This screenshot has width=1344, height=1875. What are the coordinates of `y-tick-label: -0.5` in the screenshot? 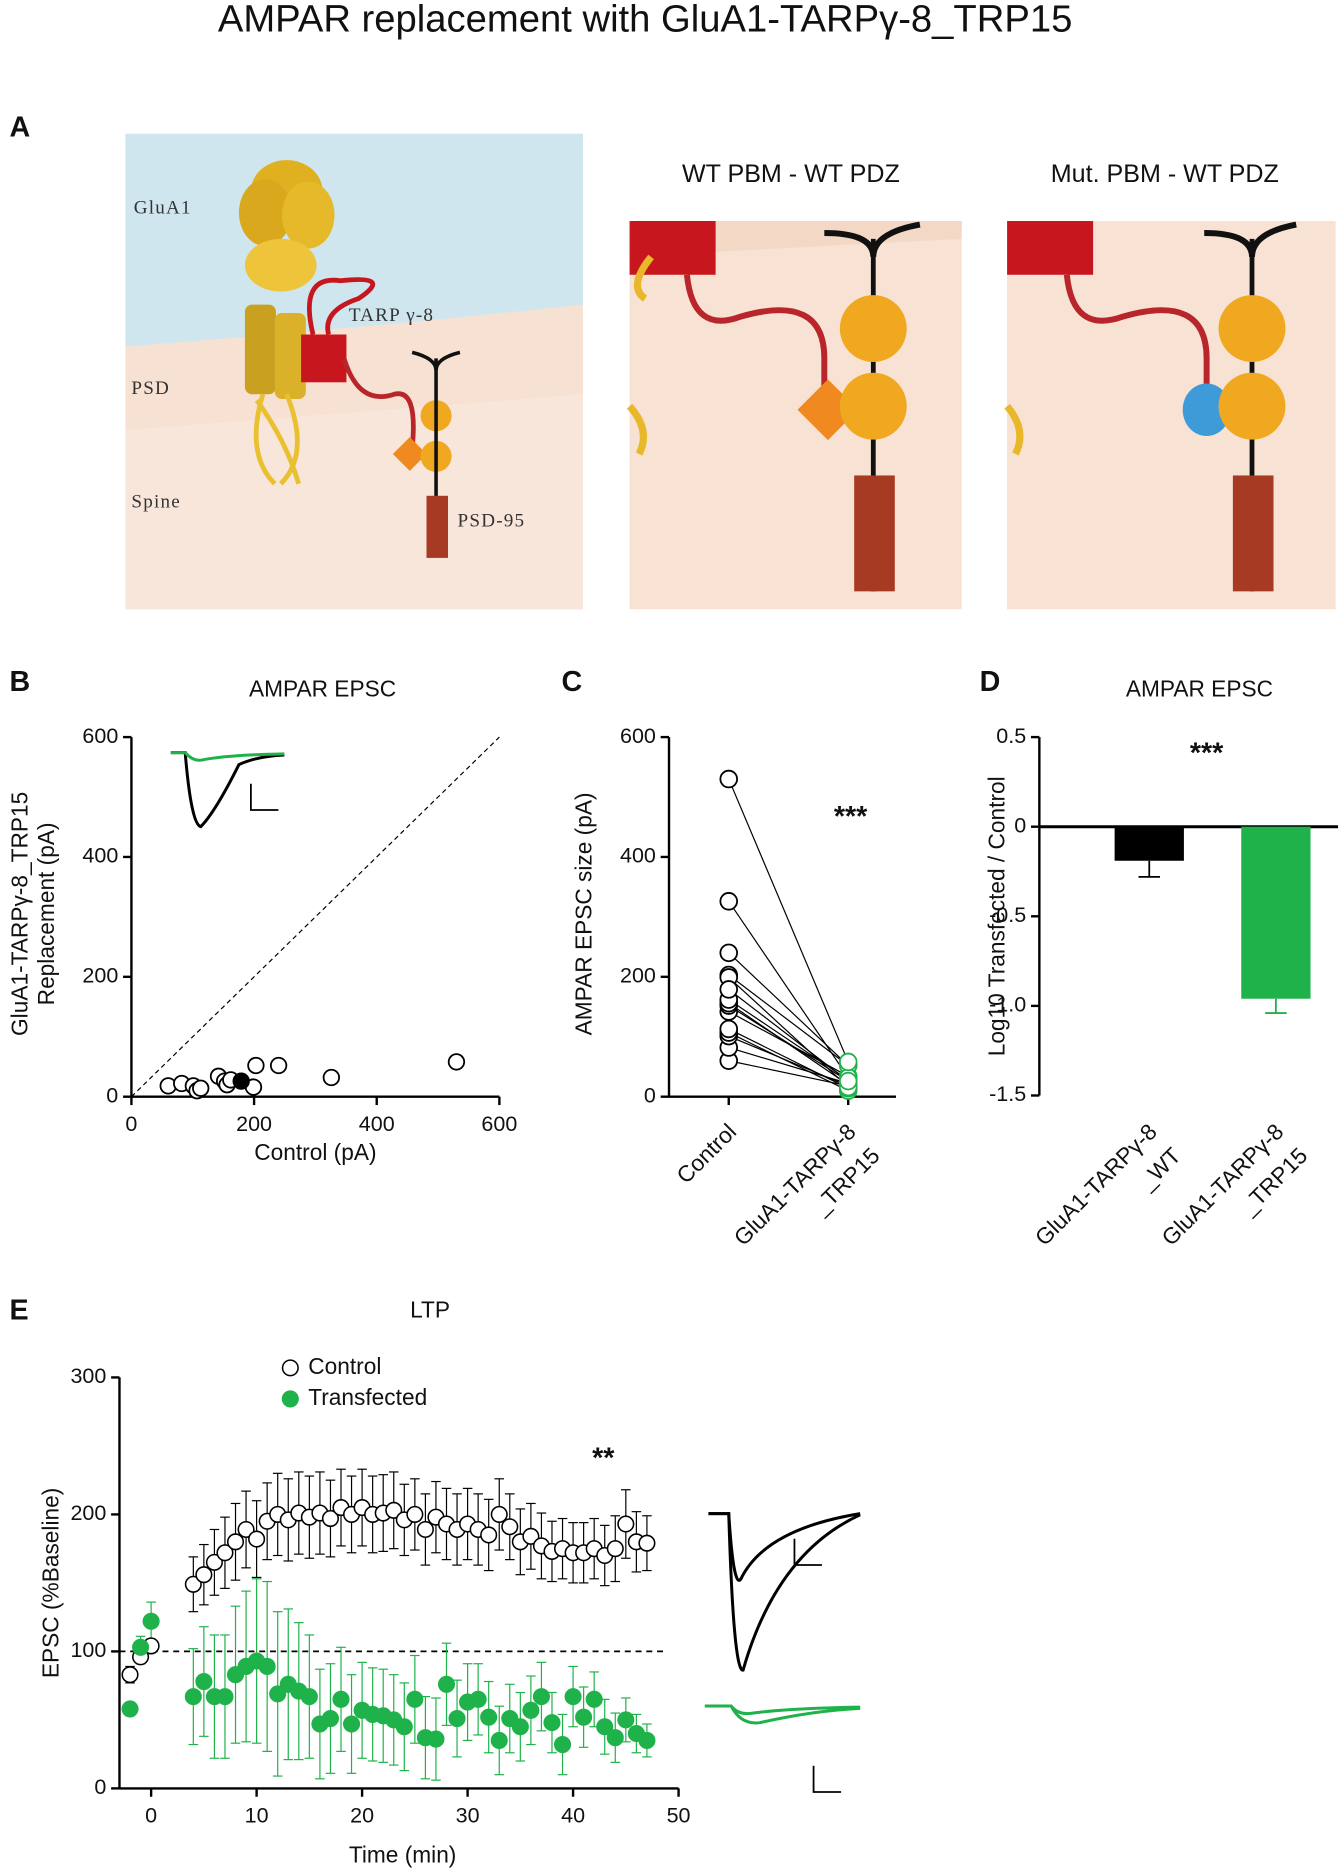 It's located at (1007, 915).